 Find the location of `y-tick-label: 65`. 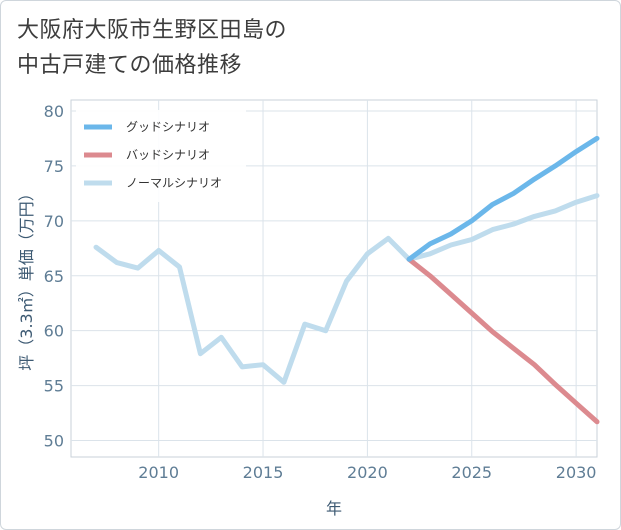

y-tick-label: 65 is located at coordinates (54, 276).